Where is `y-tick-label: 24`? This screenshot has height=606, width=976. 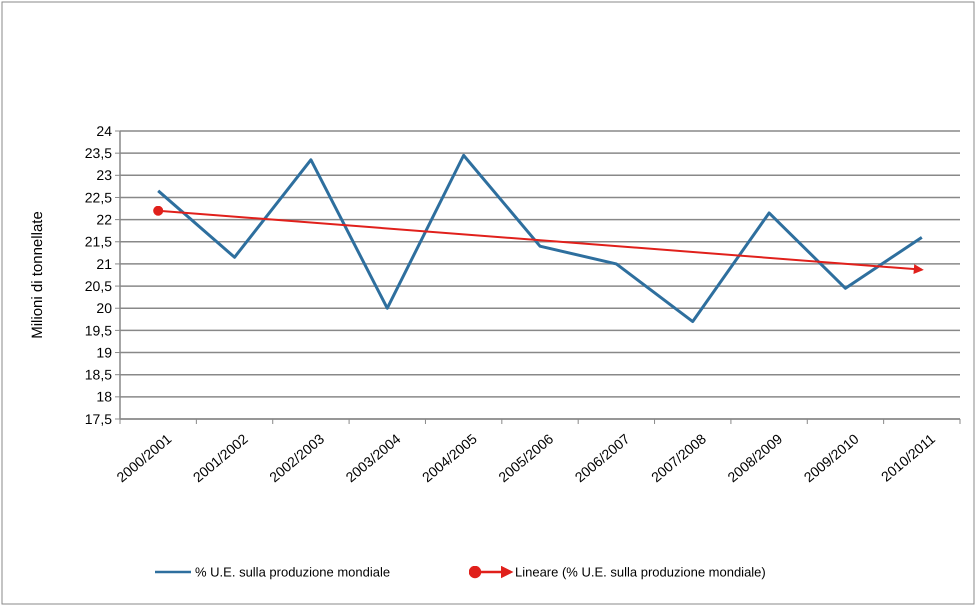
y-tick-label: 24 is located at coordinates (104, 130).